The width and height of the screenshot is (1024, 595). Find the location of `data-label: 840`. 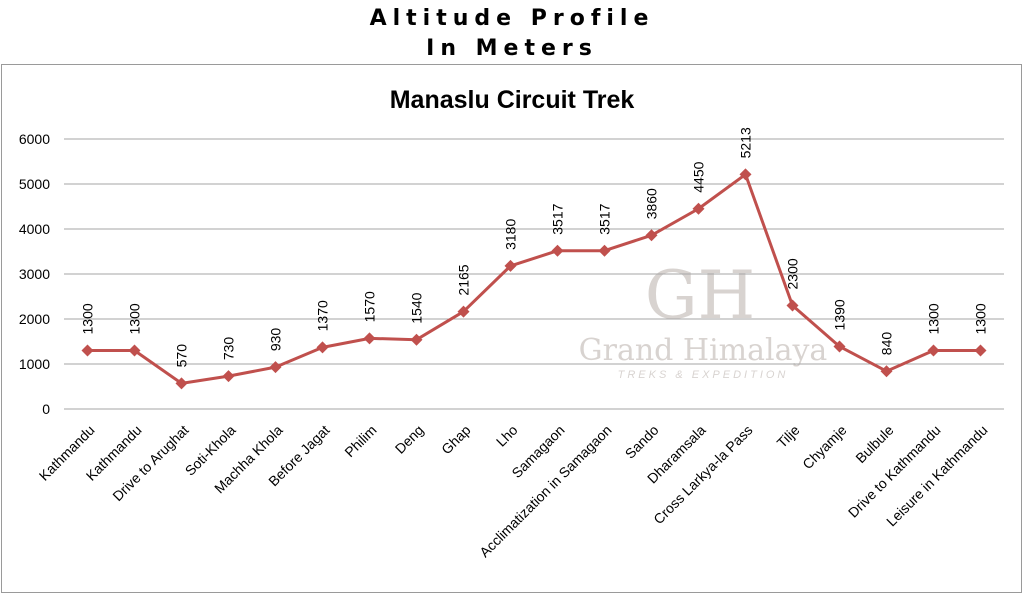

data-label: 840 is located at coordinates (887, 344).